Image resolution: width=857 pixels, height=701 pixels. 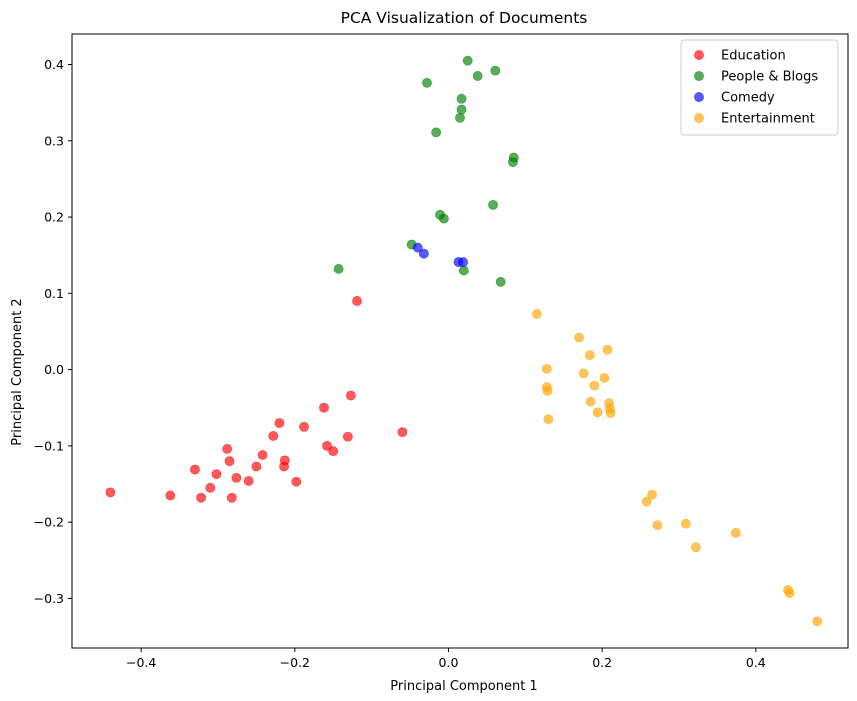 What do you see at coordinates (748, 98) in the screenshot?
I see `legend-entry-label: Comedy` at bounding box center [748, 98].